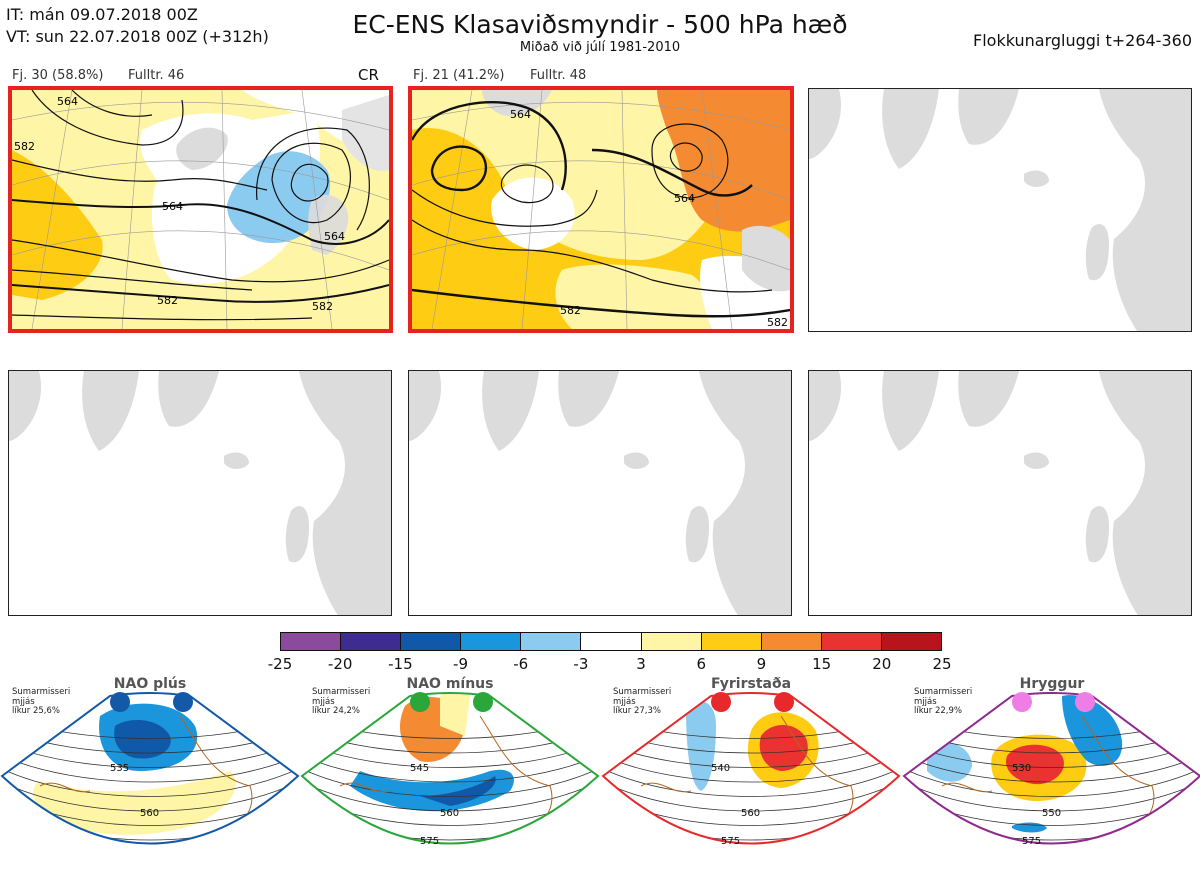 The height and width of the screenshot is (871, 1200). Describe the element at coordinates (882, 664) in the screenshot. I see `colorbar-tick-label: 20` at that location.